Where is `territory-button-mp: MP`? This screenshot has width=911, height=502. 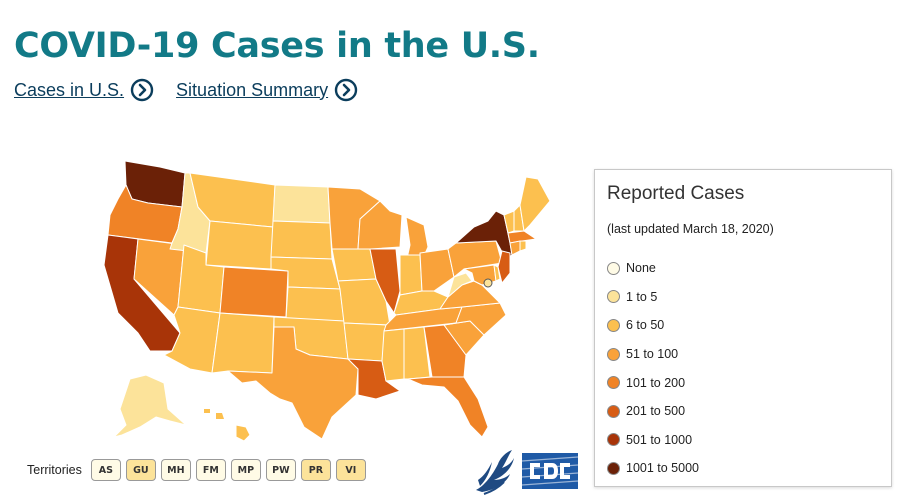
territory-button-mp: MP is located at coordinates (245, 470).